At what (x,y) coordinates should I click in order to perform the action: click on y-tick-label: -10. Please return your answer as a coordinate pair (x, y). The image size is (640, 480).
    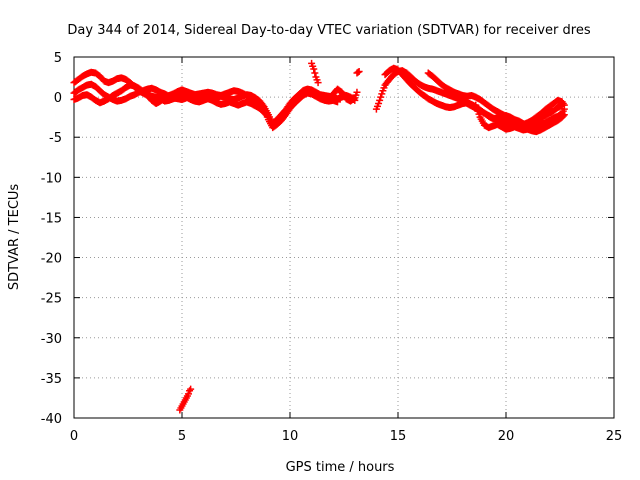
    Looking at the image, I should click on (51, 178).